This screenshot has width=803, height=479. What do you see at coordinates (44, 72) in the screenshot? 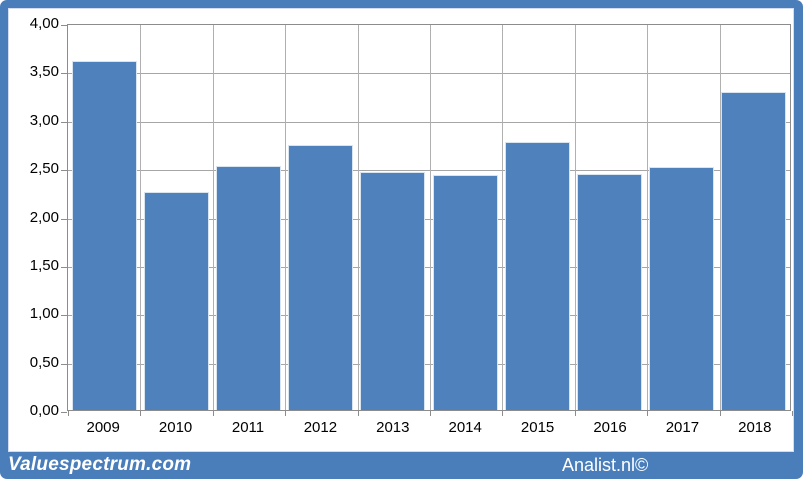
I see `y-tick-label: 3,50` at bounding box center [44, 72].